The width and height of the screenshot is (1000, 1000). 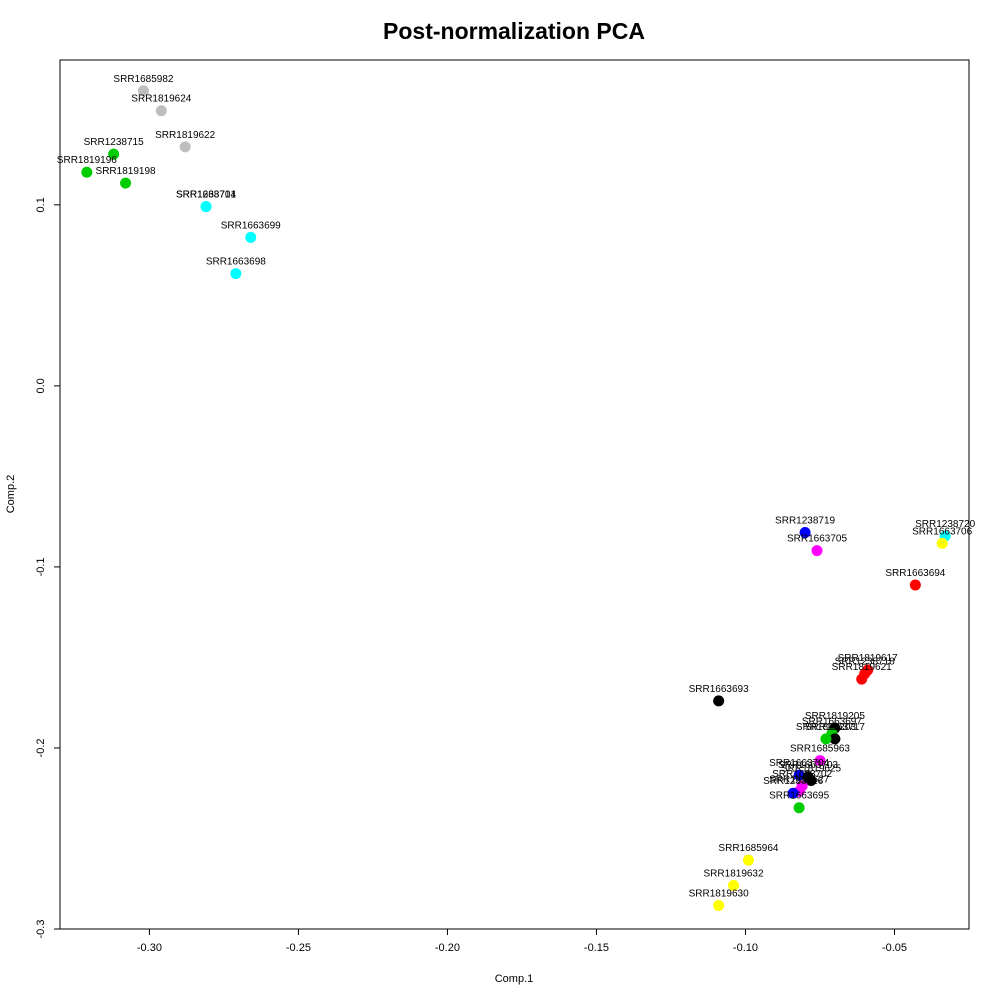 What do you see at coordinates (915, 573) in the screenshot?
I see `data-point-label: SRR1663694` at bounding box center [915, 573].